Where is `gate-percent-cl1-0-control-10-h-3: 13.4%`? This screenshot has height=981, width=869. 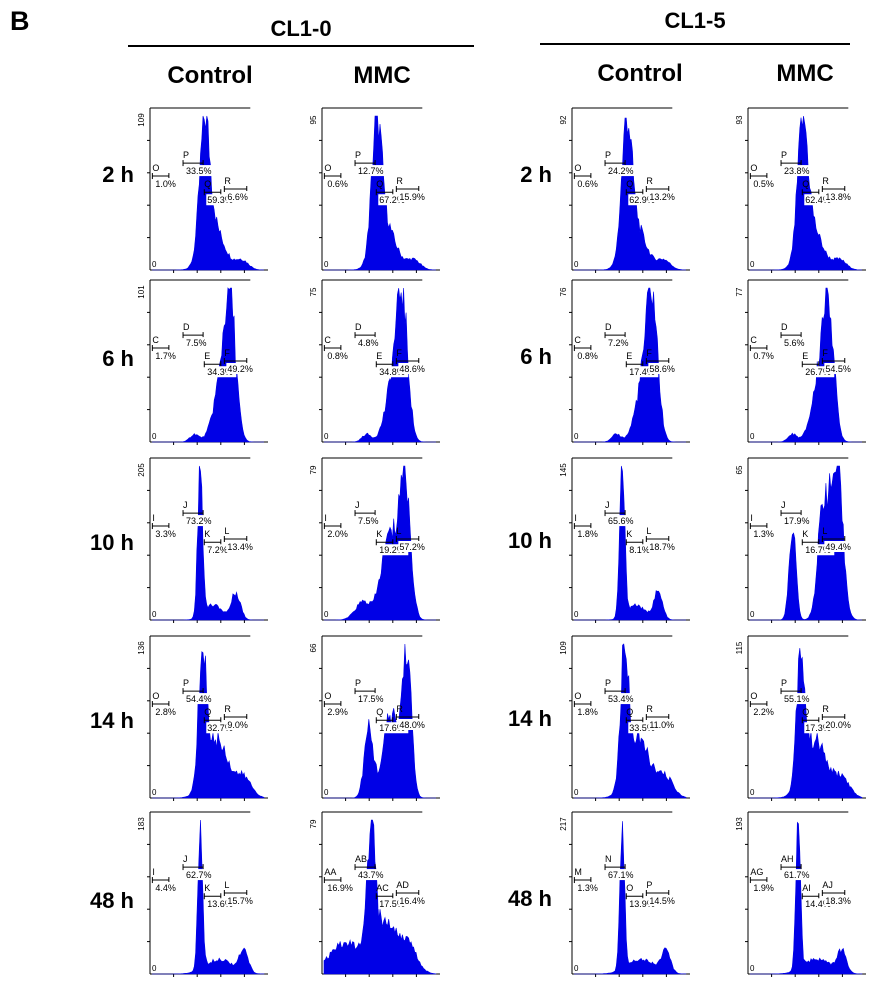
gate-percent-cl1-0-control-10-h-3: 13.4% is located at coordinates (240, 547).